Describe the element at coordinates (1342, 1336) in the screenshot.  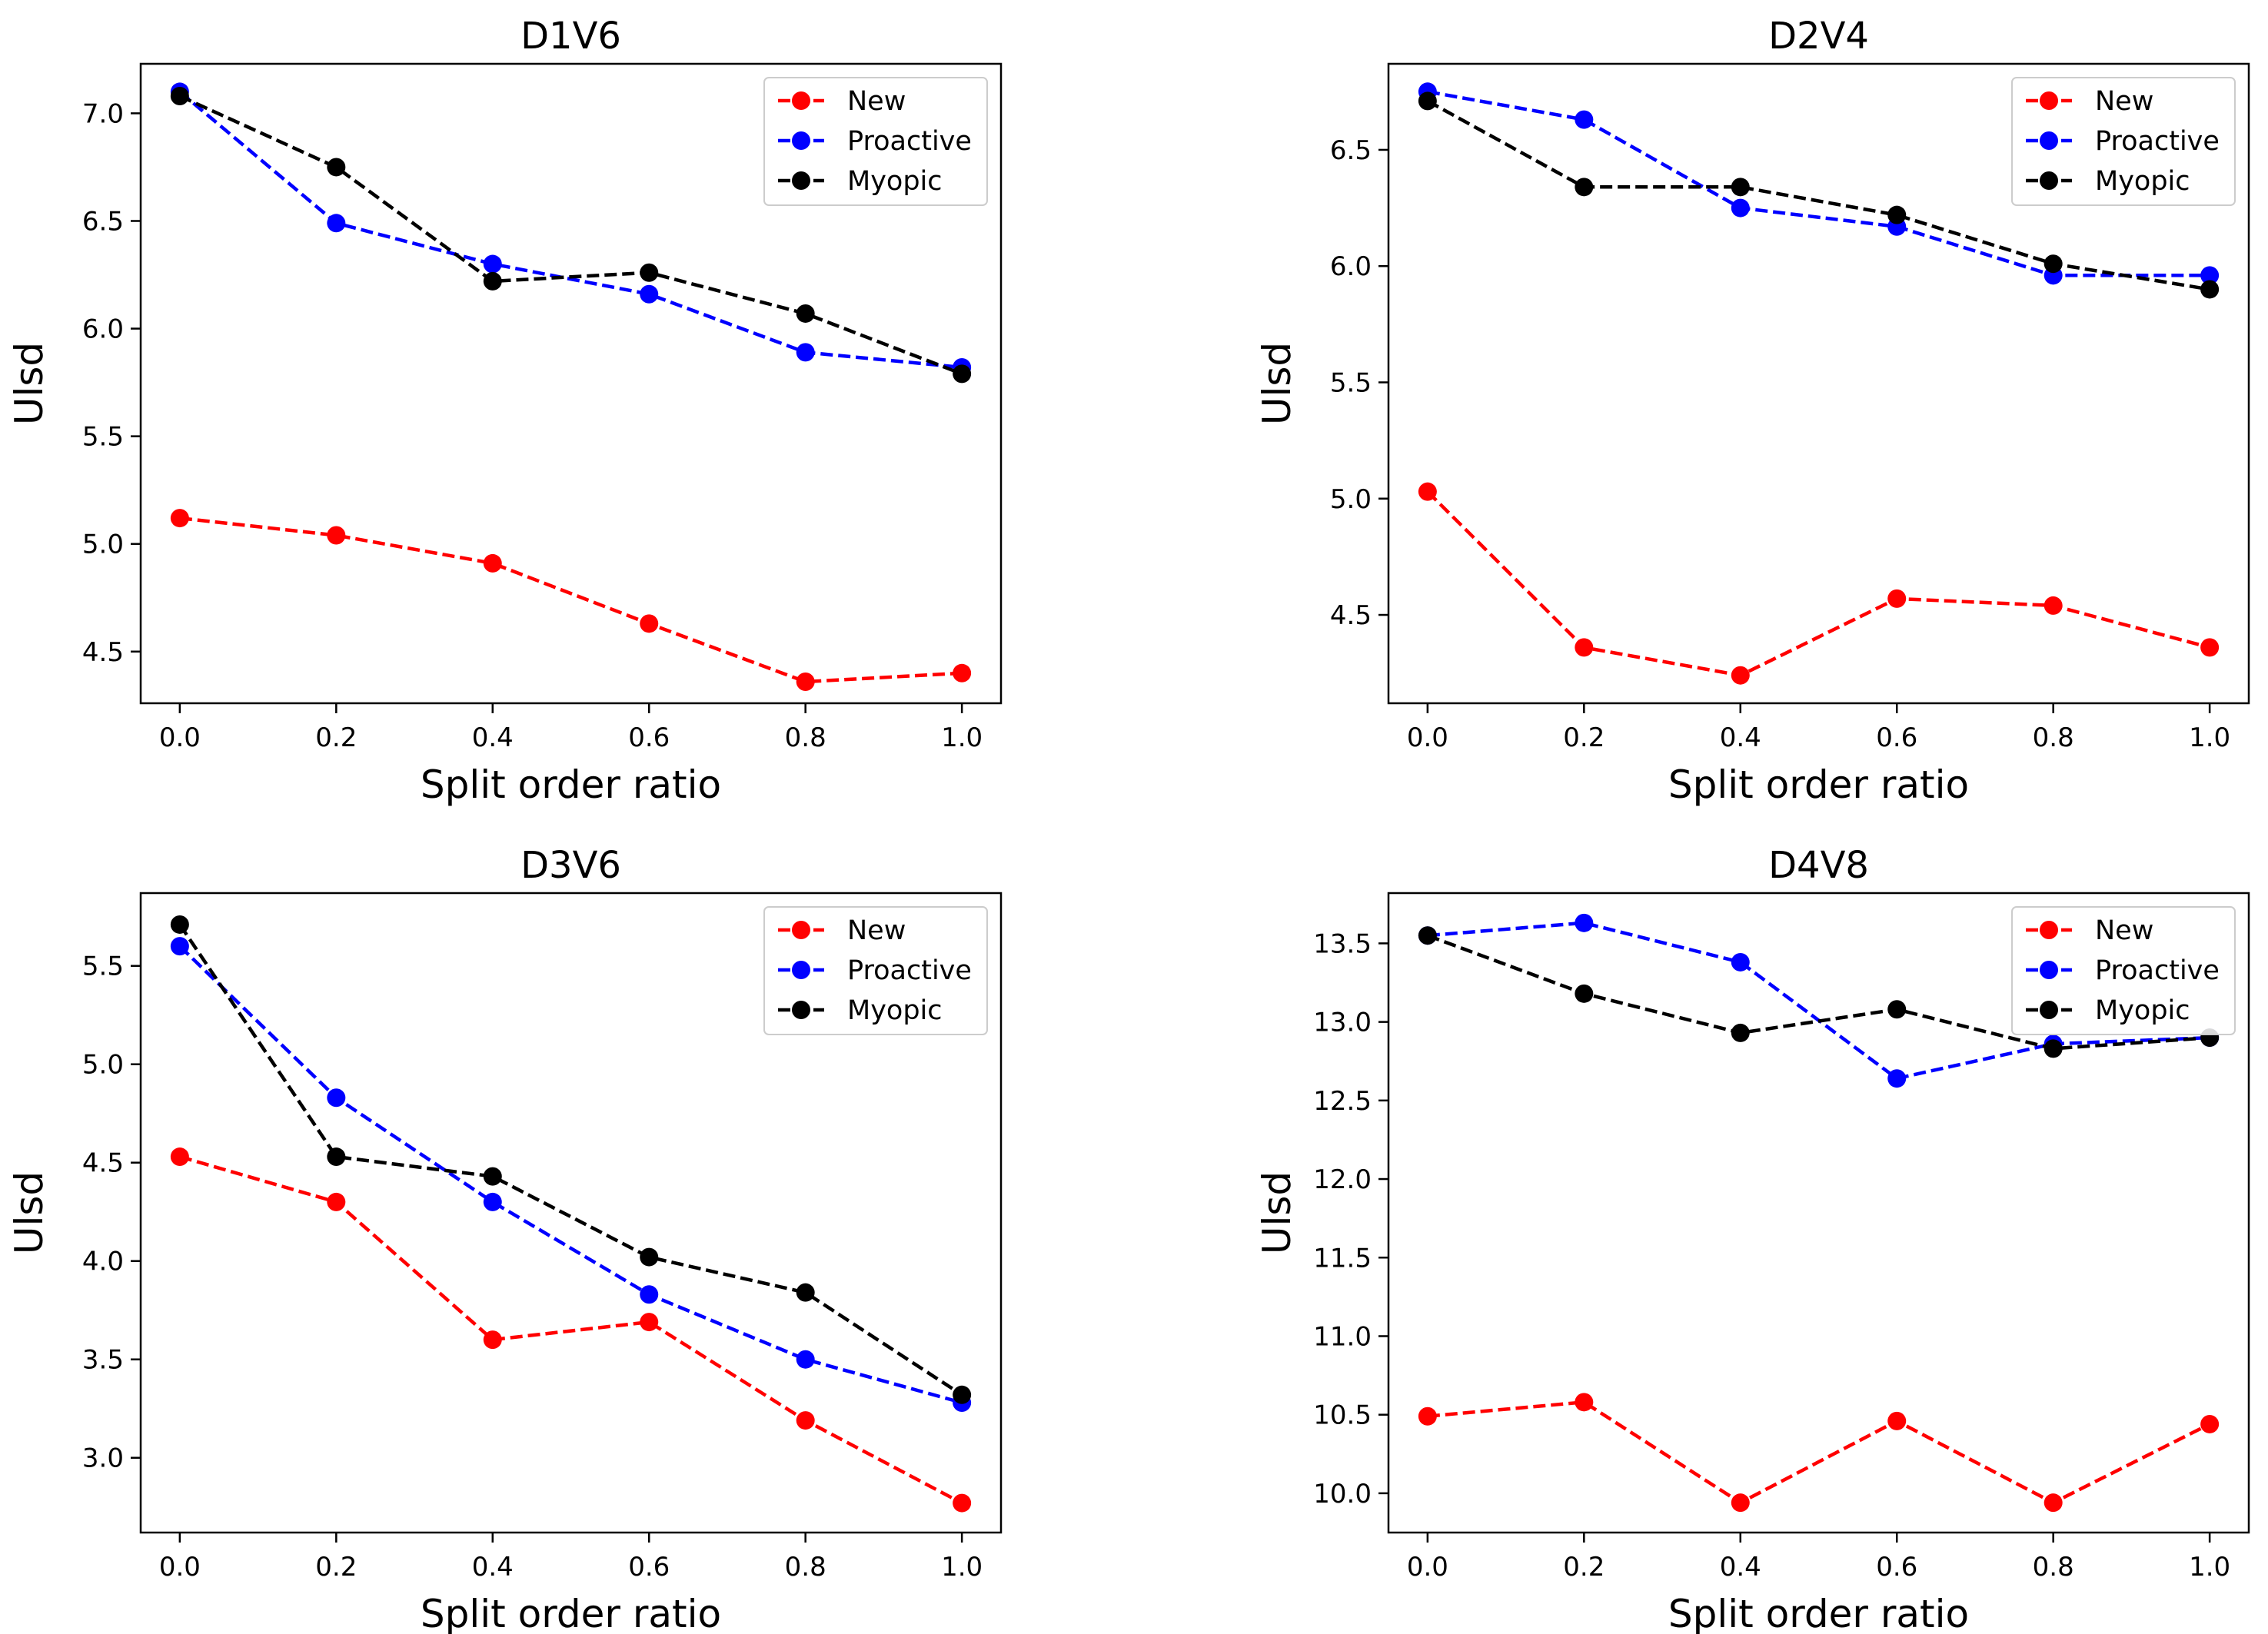
I see `y-tick-label: 11.0` at that location.